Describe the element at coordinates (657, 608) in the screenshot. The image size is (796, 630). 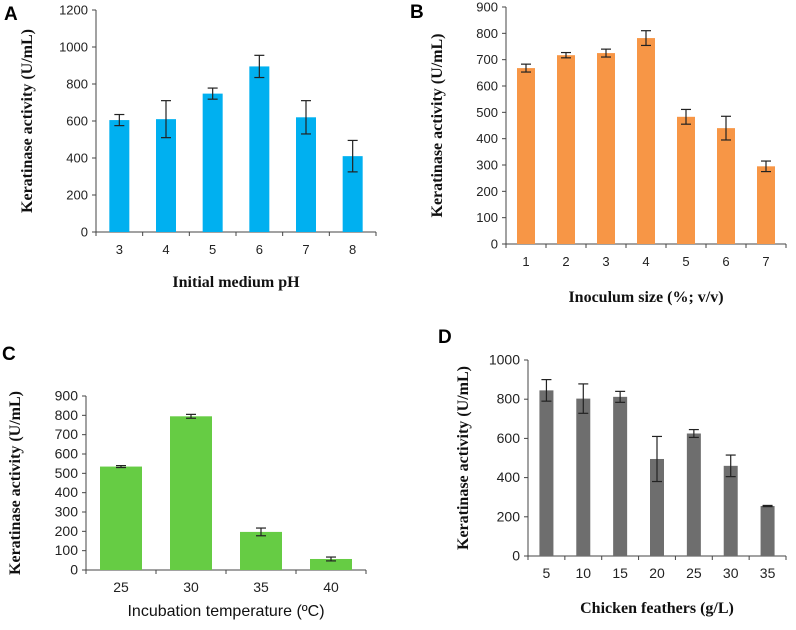
I see `panel-d-x-axis-title: Chicken feathers (g/L)` at that location.